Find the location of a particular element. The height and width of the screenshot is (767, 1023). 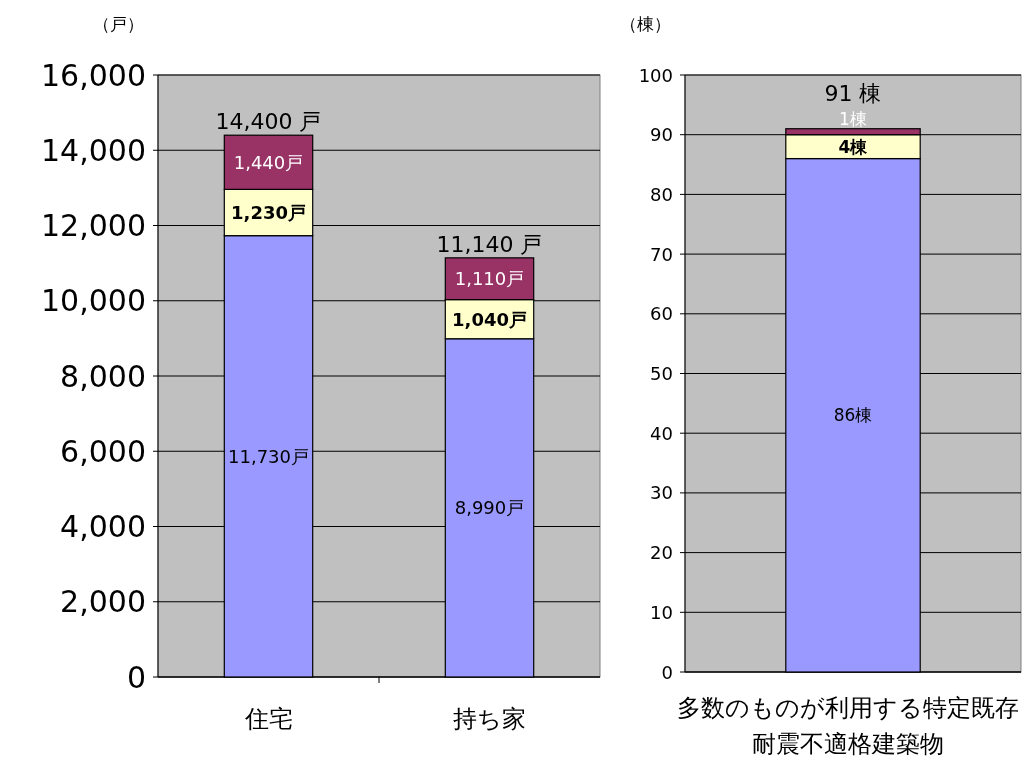

data-label: 4棟 is located at coordinates (853, 146).